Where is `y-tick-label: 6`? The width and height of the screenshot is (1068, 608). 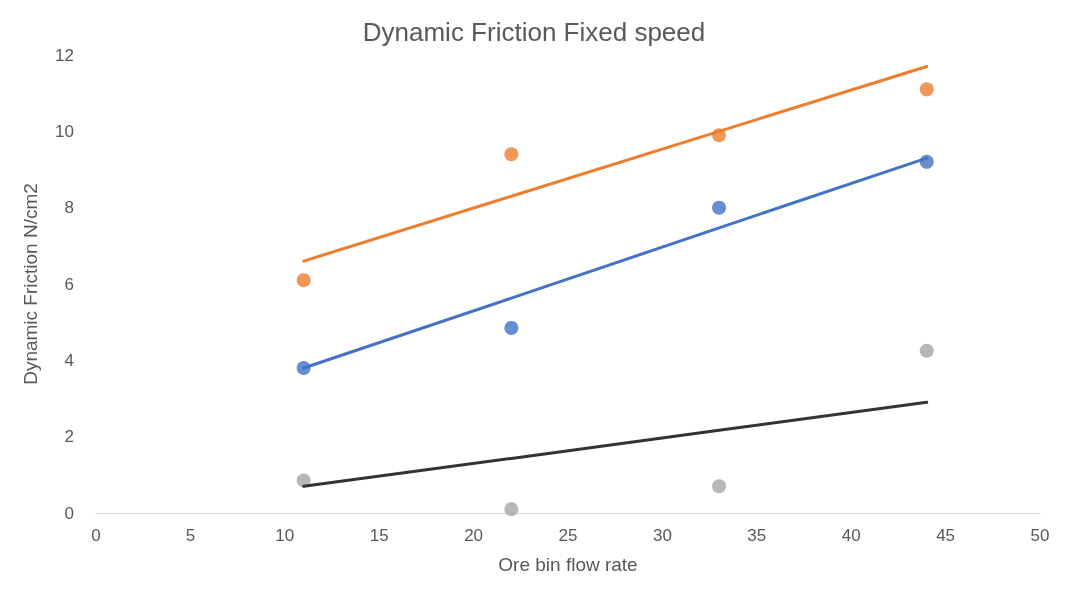
y-tick-label: 6 is located at coordinates (69, 284).